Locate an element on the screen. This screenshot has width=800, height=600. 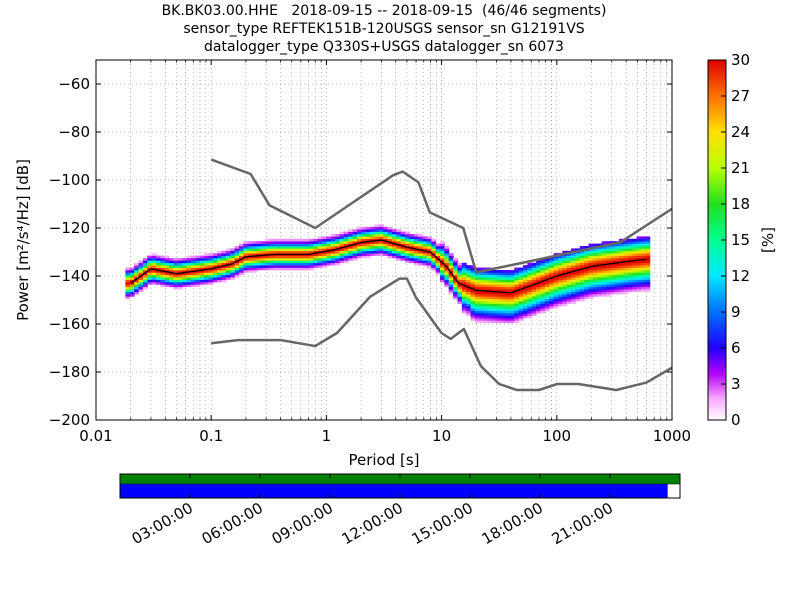
colorbar-tick-label: 21 is located at coordinates (740, 168).